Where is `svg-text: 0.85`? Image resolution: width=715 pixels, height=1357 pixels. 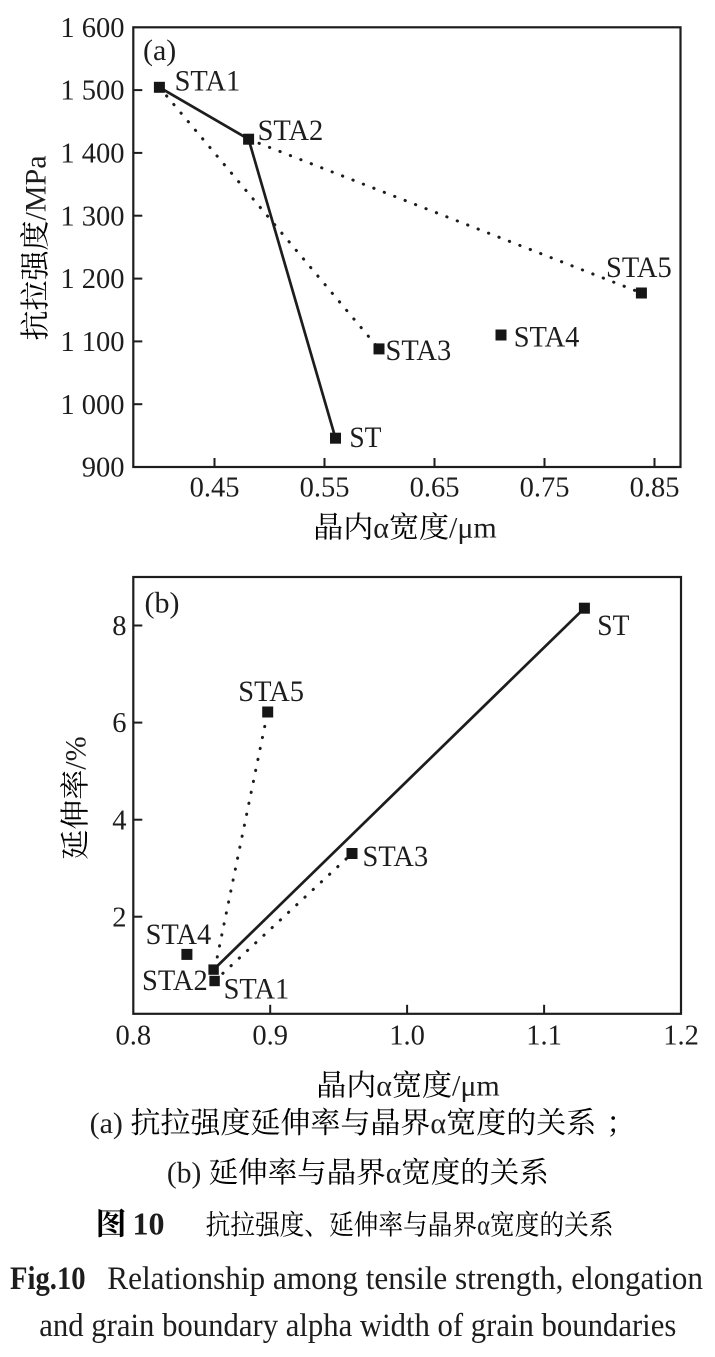 svg-text: 0.85 is located at coordinates (655, 488).